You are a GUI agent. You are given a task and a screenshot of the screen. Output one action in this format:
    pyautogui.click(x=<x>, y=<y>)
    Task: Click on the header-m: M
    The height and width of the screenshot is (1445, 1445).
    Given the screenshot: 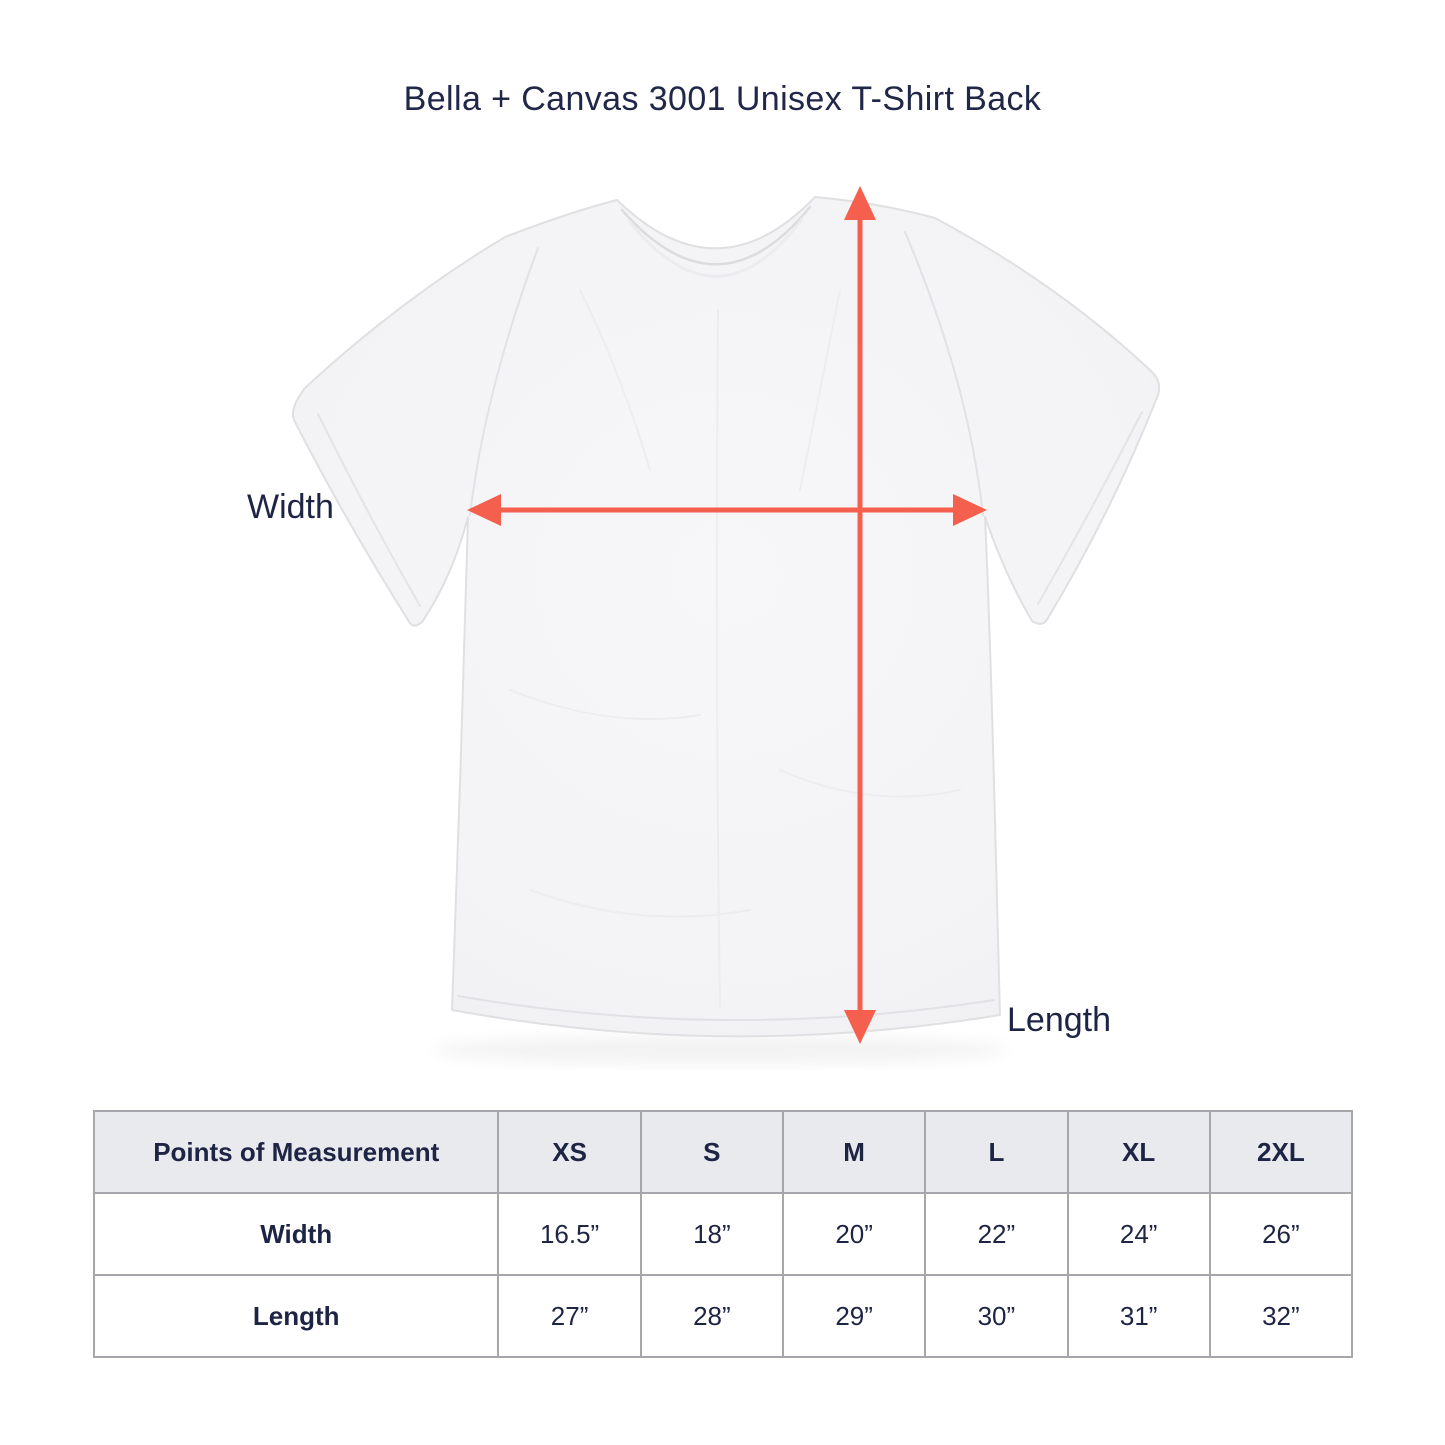 What is the action you would take?
    pyautogui.click(x=854, y=1152)
    